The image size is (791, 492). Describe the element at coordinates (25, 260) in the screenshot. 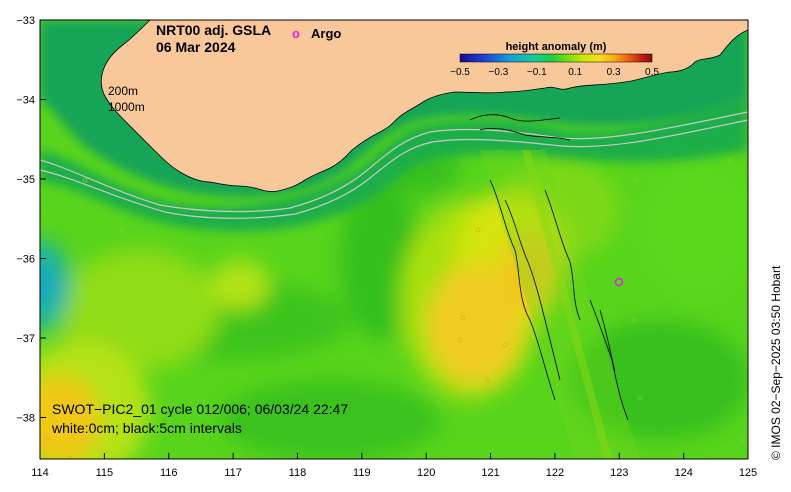

I see `y-tick-label: −36` at that location.